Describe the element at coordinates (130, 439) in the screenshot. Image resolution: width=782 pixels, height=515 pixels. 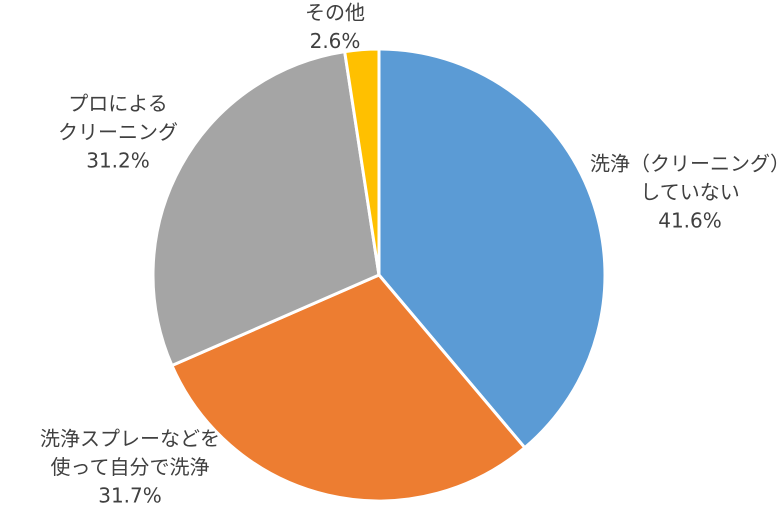
I see `slice-label: 洗浄スプレーなどを` at that location.